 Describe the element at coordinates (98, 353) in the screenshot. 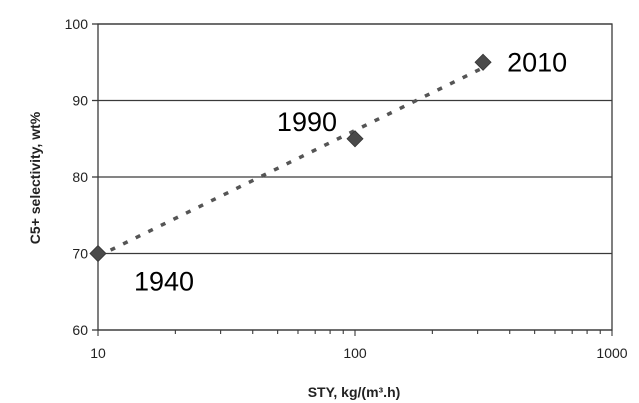

I see `x-tick-label-10: 10` at that location.